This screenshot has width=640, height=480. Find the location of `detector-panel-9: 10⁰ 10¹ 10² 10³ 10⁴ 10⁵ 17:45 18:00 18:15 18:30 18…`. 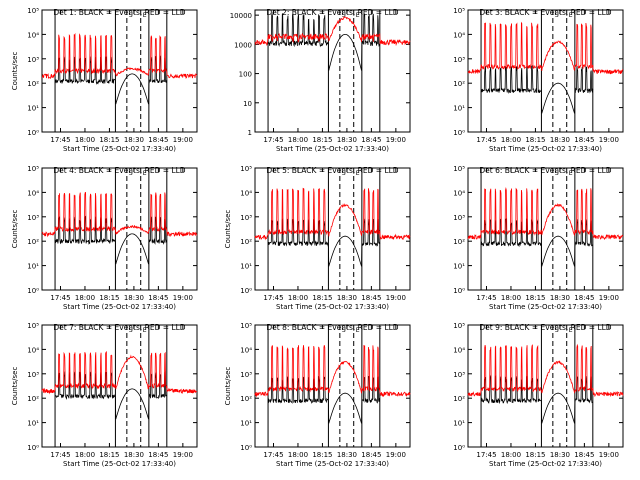

detector-panel-9: 10⁰ 10¹ 10² 10³ 10⁴ 10⁵ 17:45 18:00 18:15 18:30 18… is located at coordinates (538, 395).